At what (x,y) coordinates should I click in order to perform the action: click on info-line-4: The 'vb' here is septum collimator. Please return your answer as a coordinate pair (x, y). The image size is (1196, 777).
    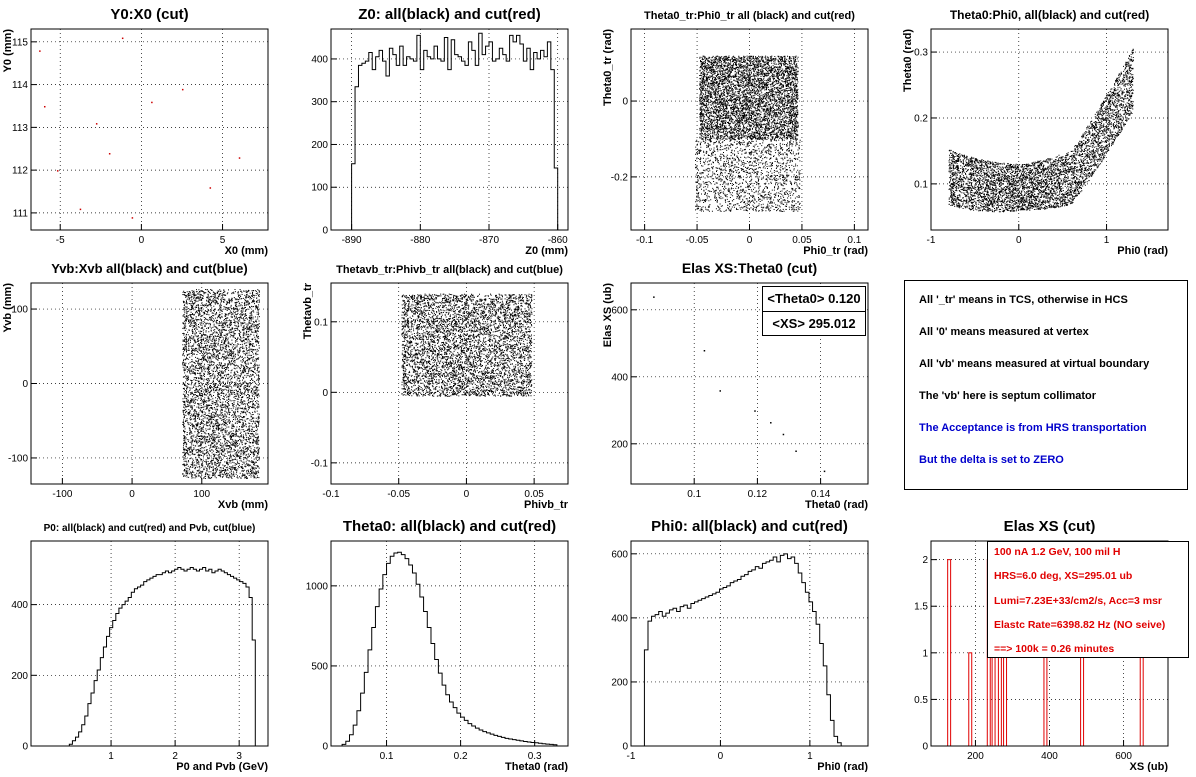
    Looking at the image, I should click on (1007, 396).